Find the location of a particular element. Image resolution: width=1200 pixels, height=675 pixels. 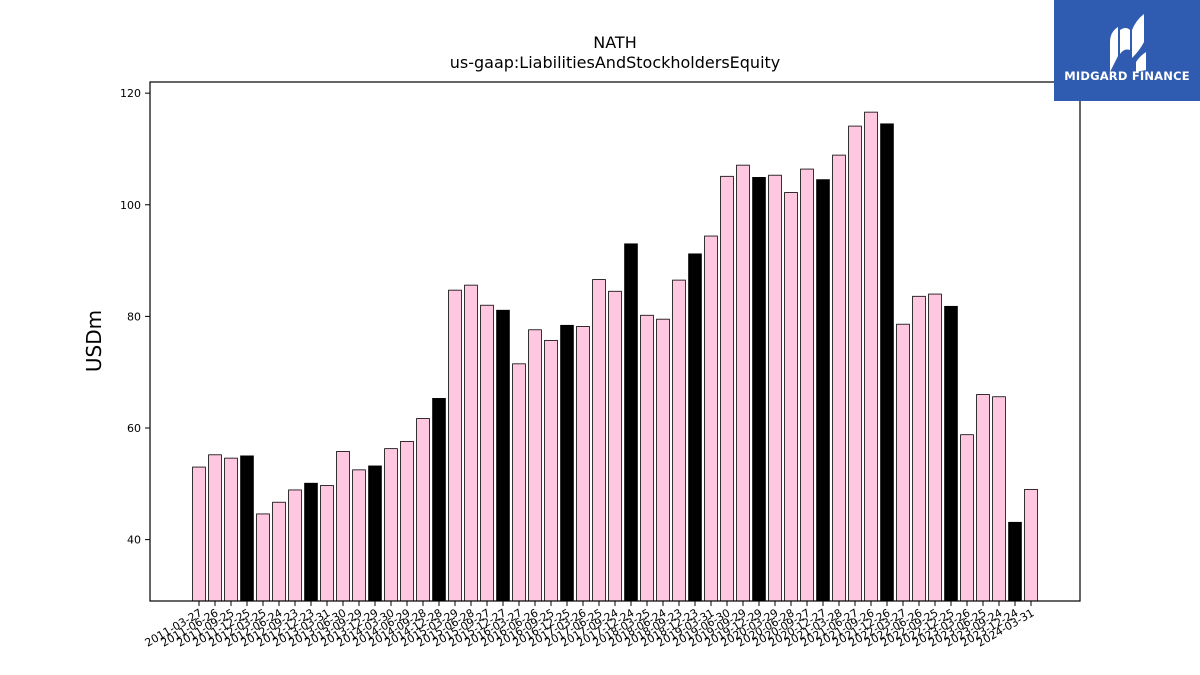

y-tick-label: 120 is located at coordinates (130, 93).